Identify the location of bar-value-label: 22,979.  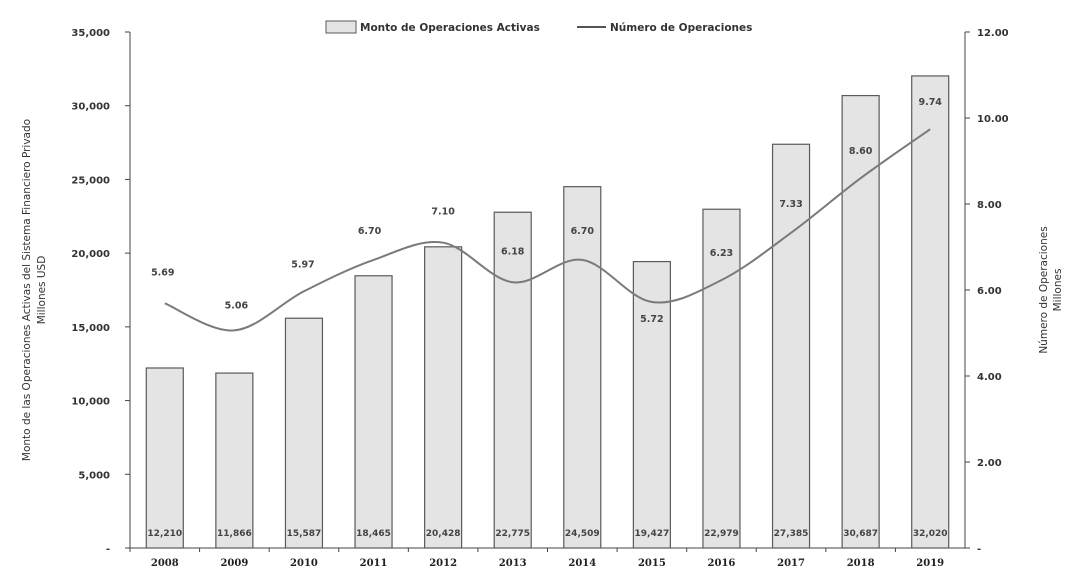
(721, 534).